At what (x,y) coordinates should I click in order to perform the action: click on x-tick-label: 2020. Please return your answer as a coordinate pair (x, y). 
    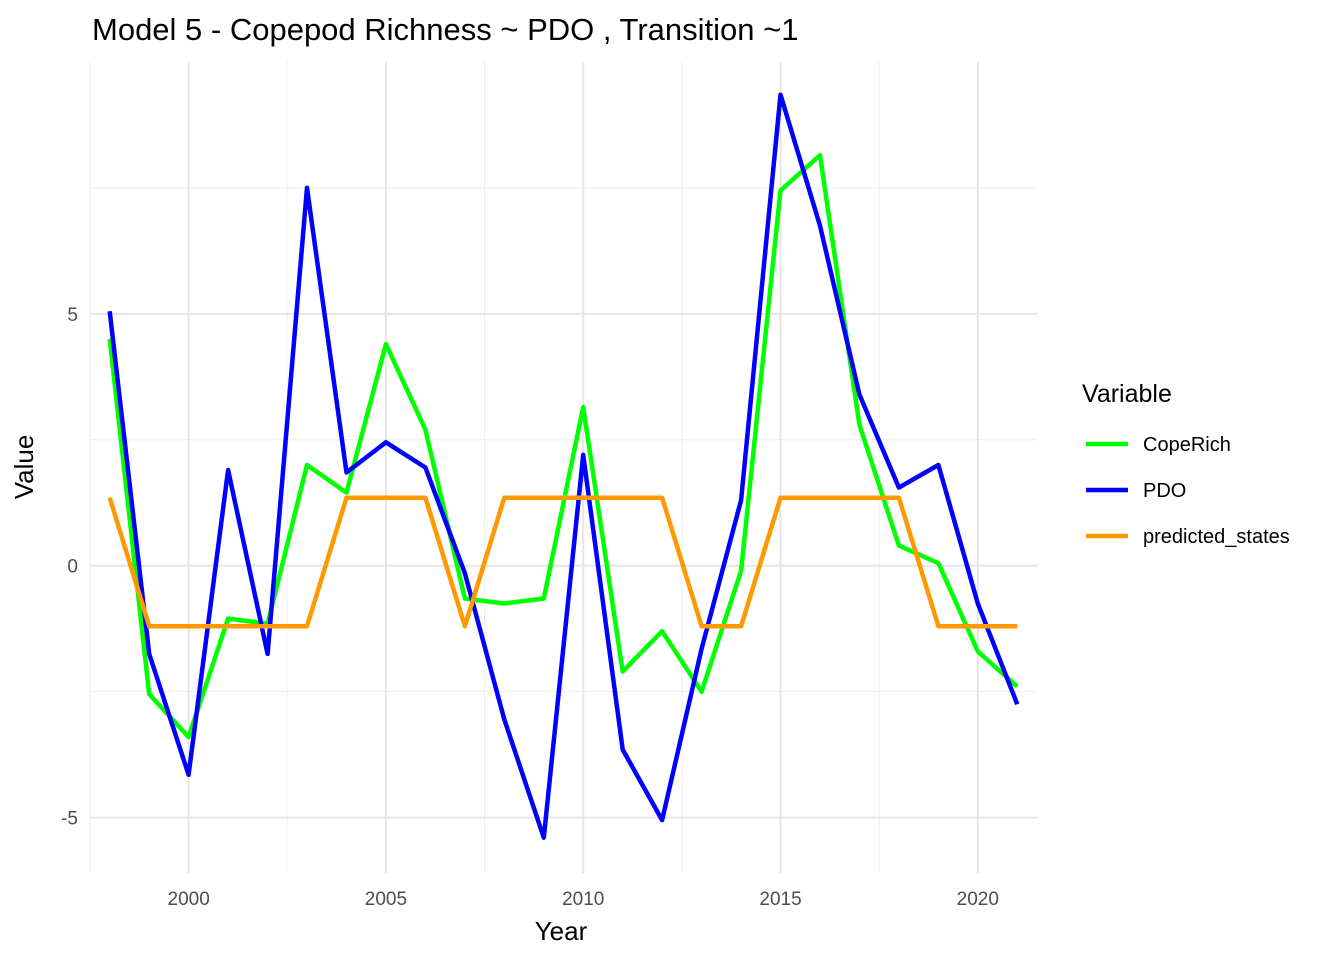
    Looking at the image, I should click on (978, 899).